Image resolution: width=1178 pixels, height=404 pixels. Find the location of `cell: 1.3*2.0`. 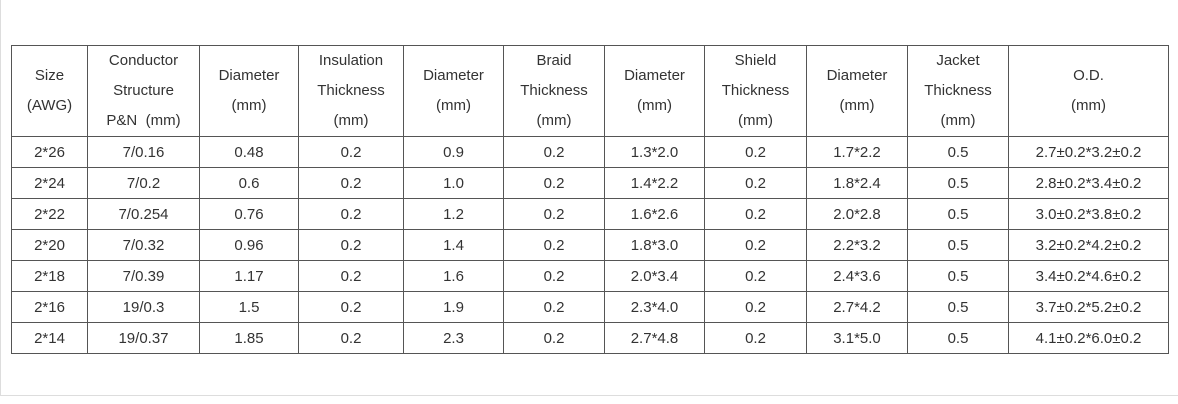

cell: 1.3*2.0 is located at coordinates (654, 152).